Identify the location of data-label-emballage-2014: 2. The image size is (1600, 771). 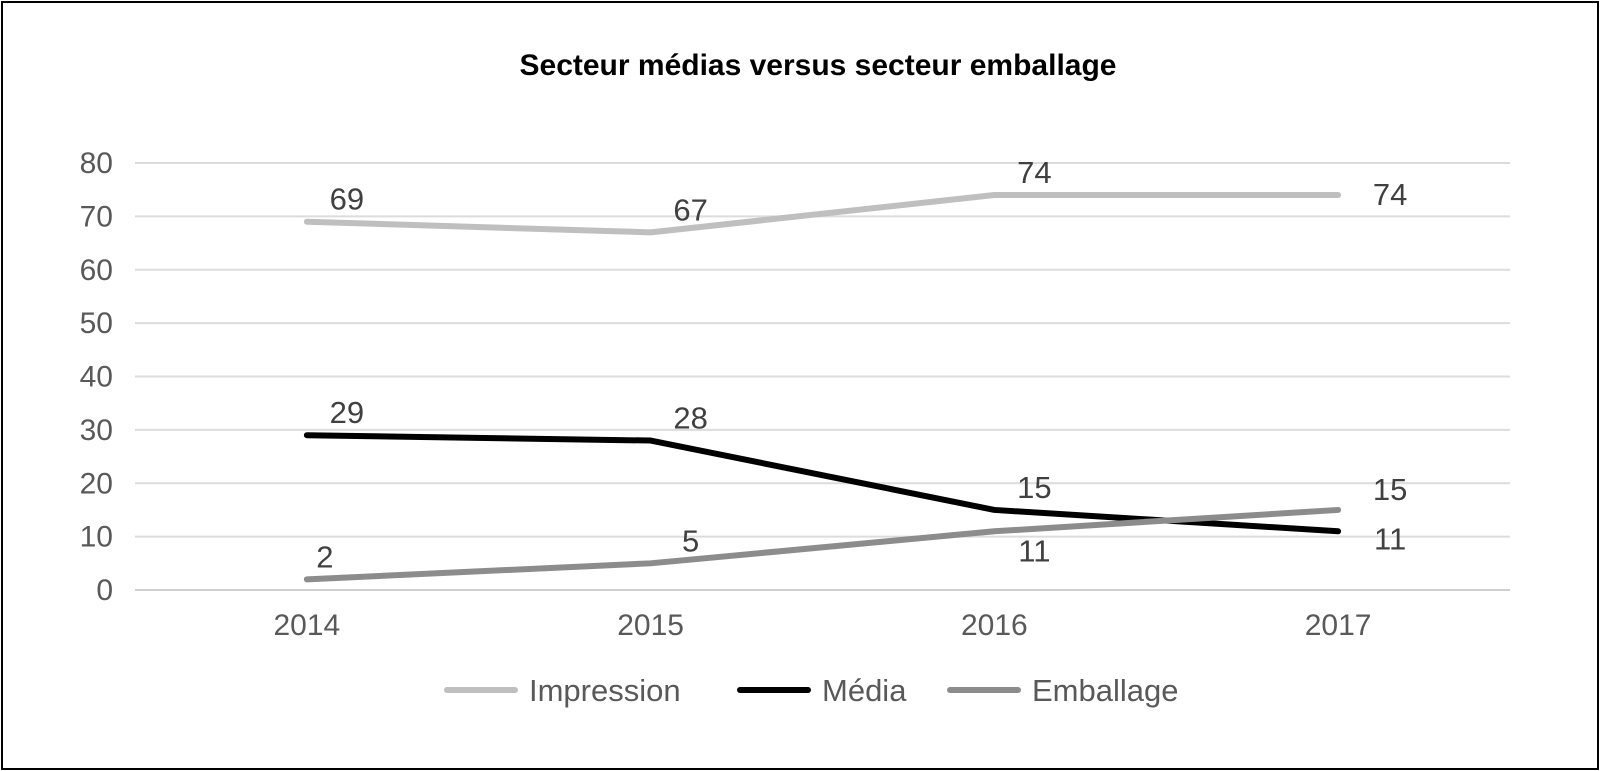
(324, 556).